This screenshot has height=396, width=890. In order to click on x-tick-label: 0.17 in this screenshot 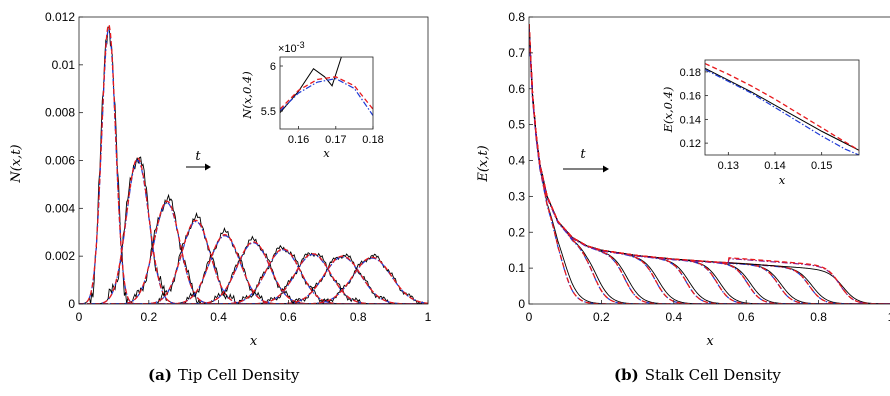, I will do `click(335, 140)`.